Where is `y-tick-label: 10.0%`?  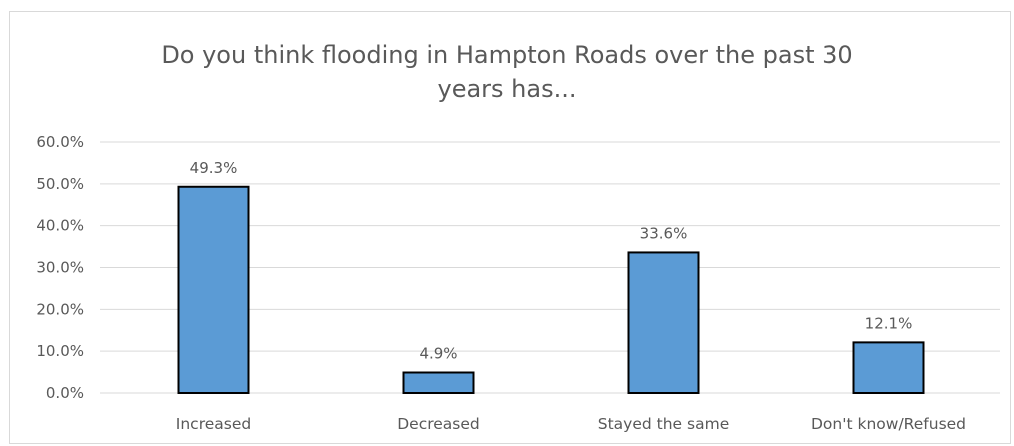 y-tick-label: 10.0% is located at coordinates (60, 351).